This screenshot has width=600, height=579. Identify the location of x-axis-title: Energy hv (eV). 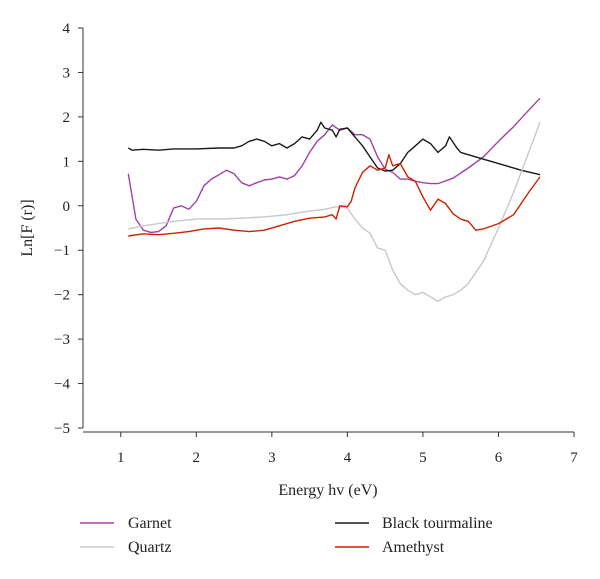
(327, 490).